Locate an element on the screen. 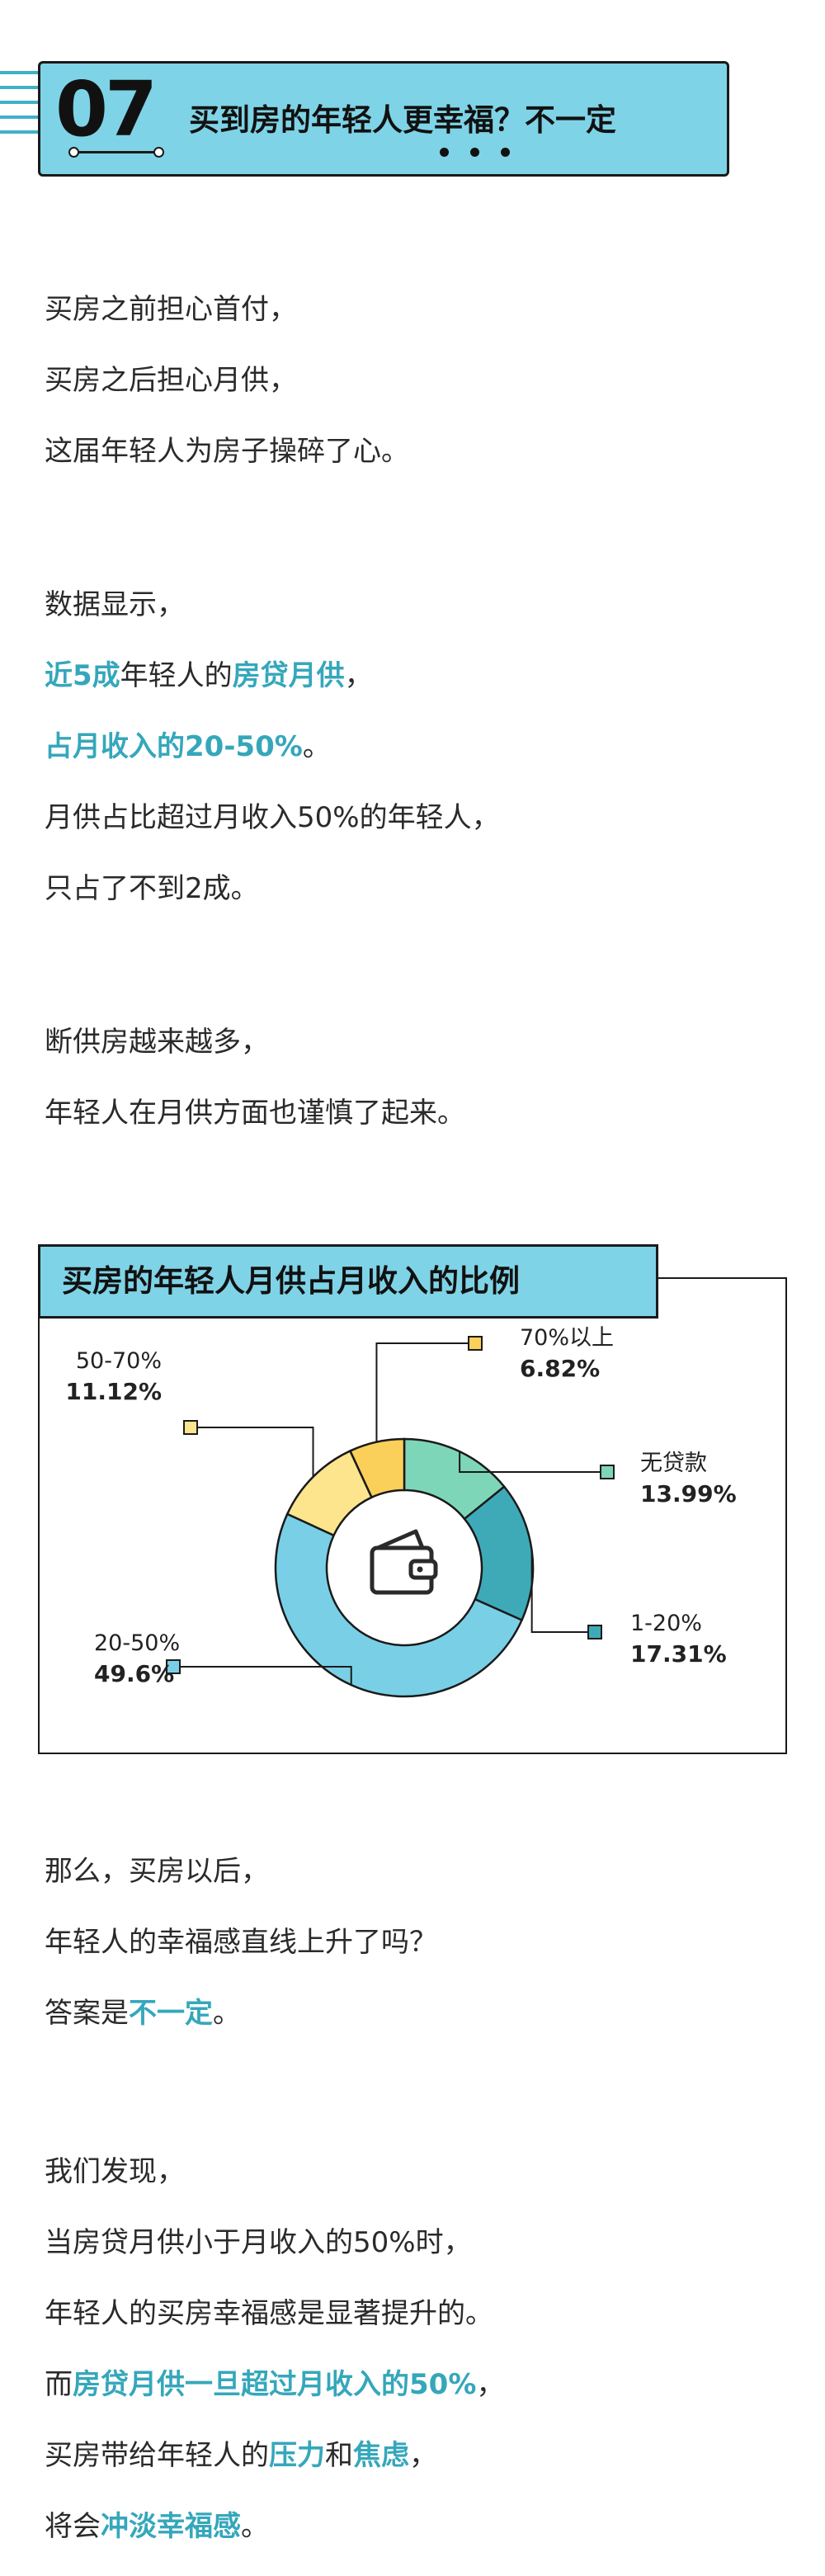  slice-value-3: 11.12% is located at coordinates (114, 1391).